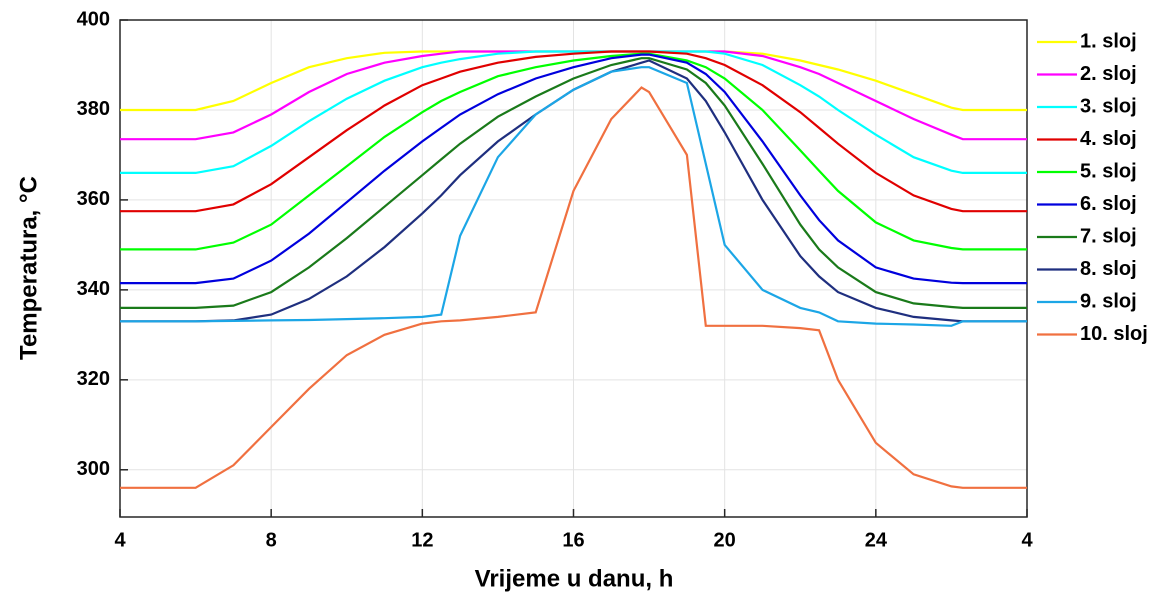  What do you see at coordinates (1108, 139) in the screenshot?
I see `legend-label: 4. sloj` at bounding box center [1108, 139].